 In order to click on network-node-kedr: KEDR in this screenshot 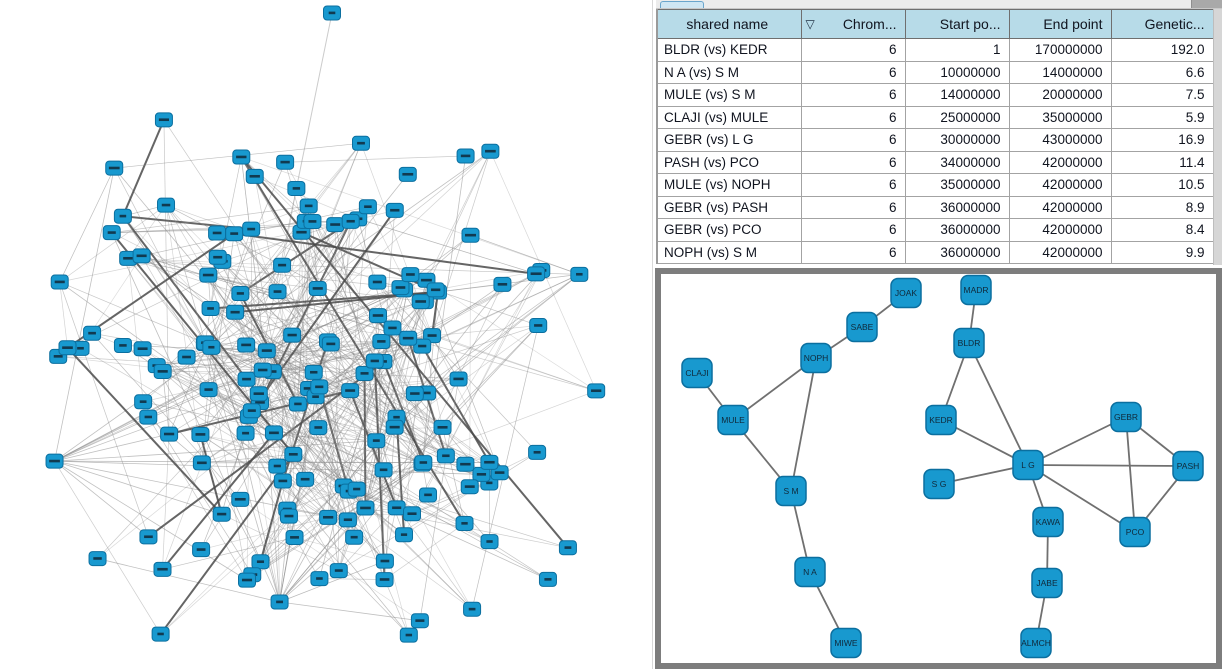, I will do `click(941, 420)`.